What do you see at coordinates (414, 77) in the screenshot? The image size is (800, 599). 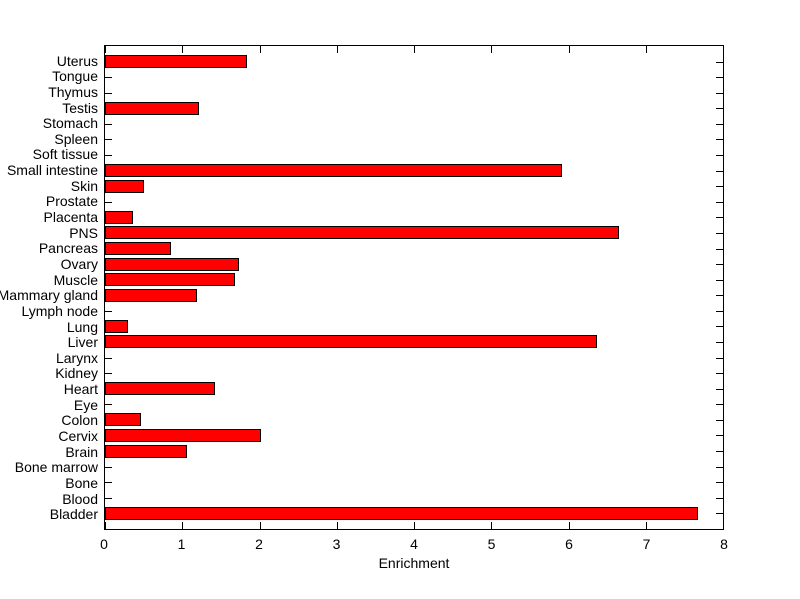 I see `bar-row-tongue` at bounding box center [414, 77].